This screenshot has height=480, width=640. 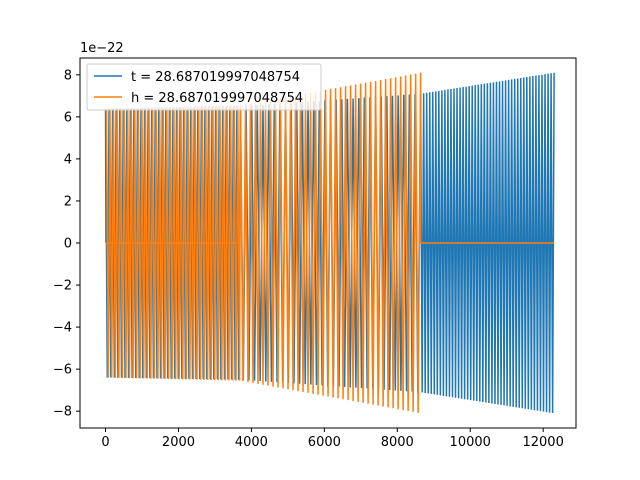 I want to click on x-tick-label: 2000, so click(x=178, y=442).